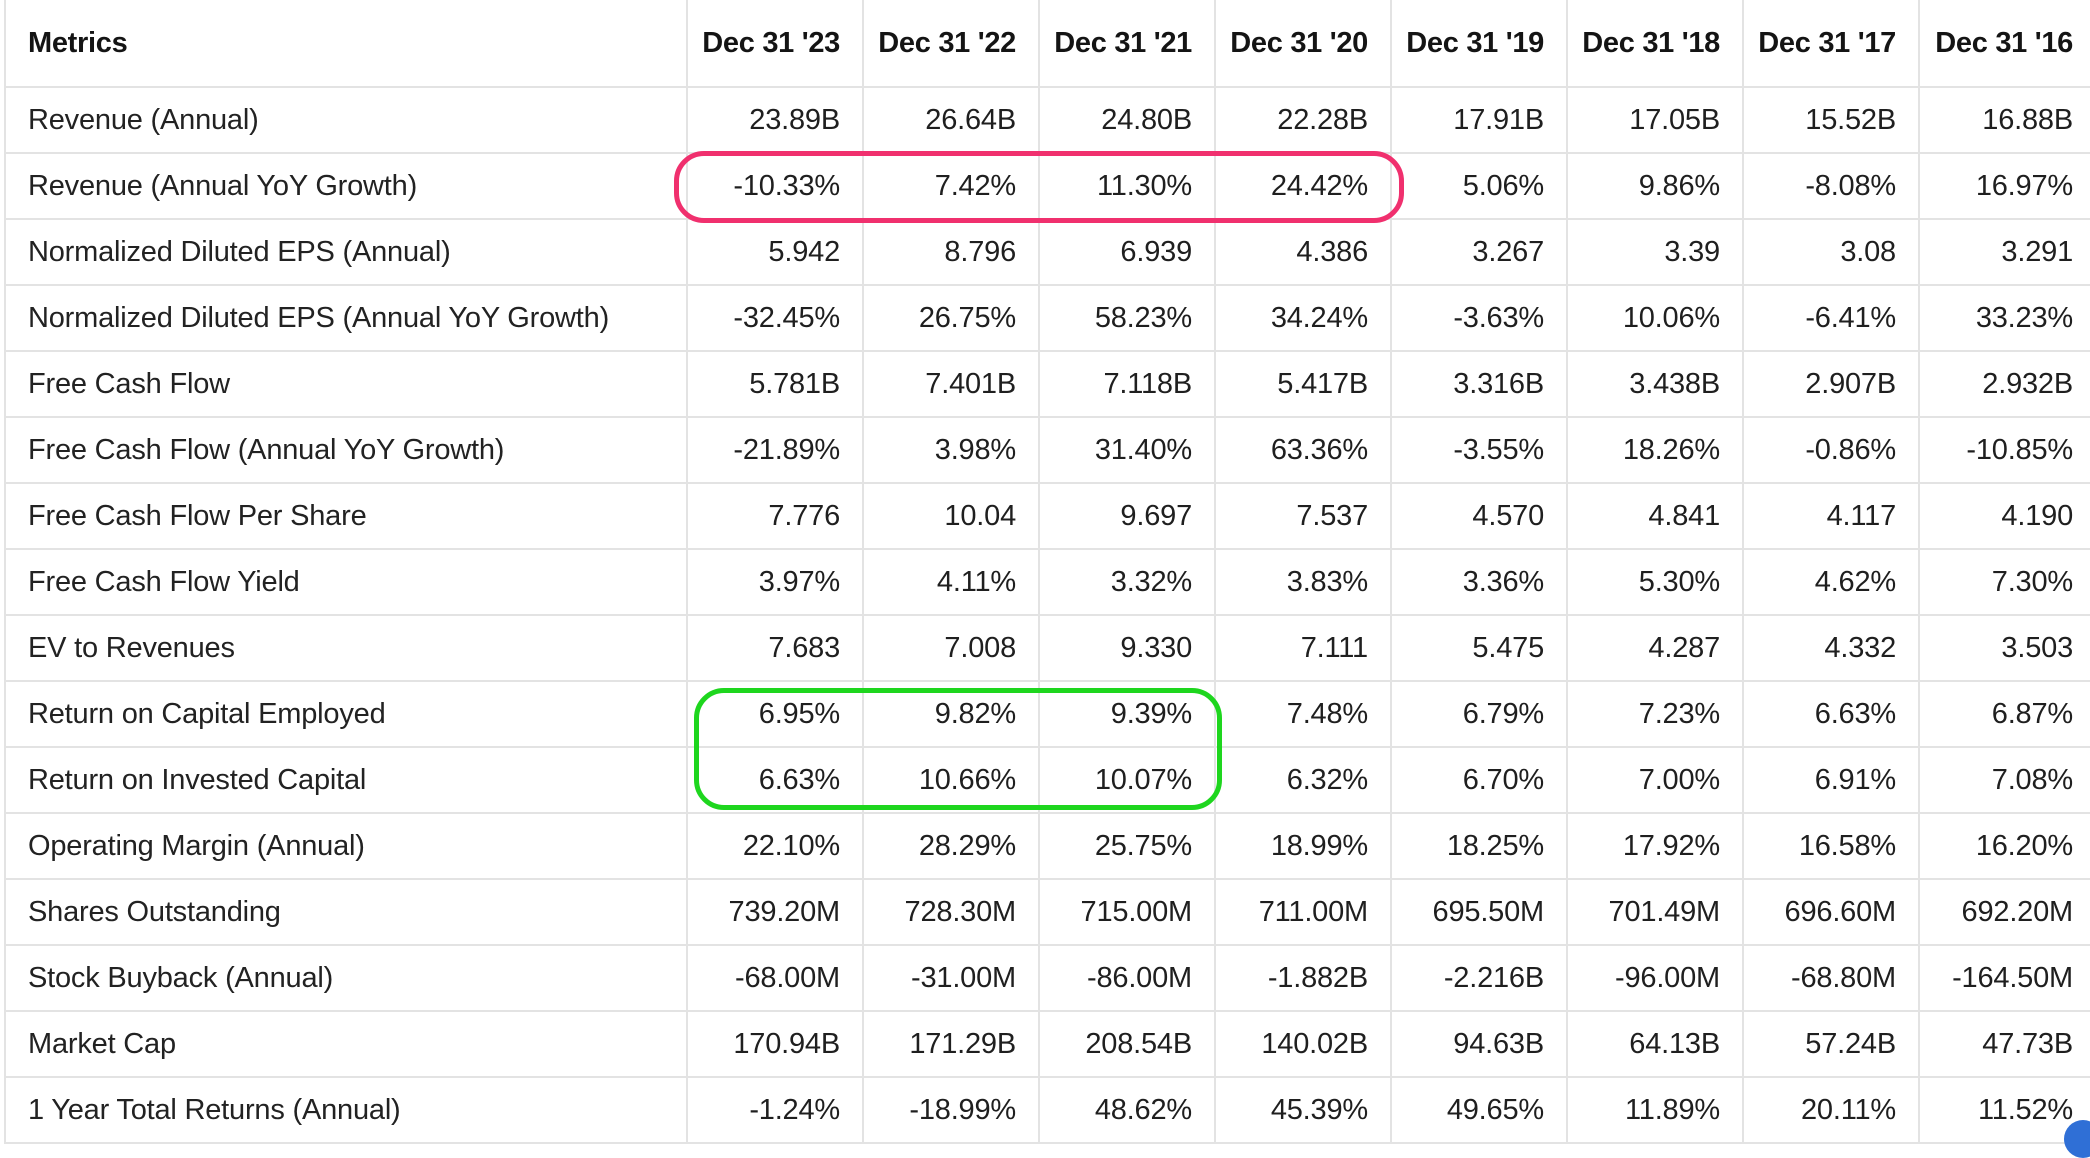 The image size is (2090, 1158). I want to click on metric-value-cell: 11.89%, so click(1655, 1110).